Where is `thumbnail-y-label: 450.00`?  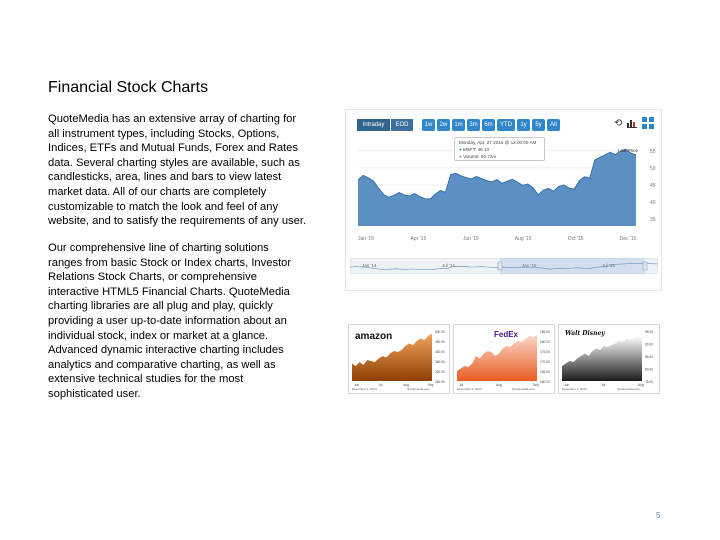 thumbnail-y-label: 450.00 is located at coordinates (440, 342).